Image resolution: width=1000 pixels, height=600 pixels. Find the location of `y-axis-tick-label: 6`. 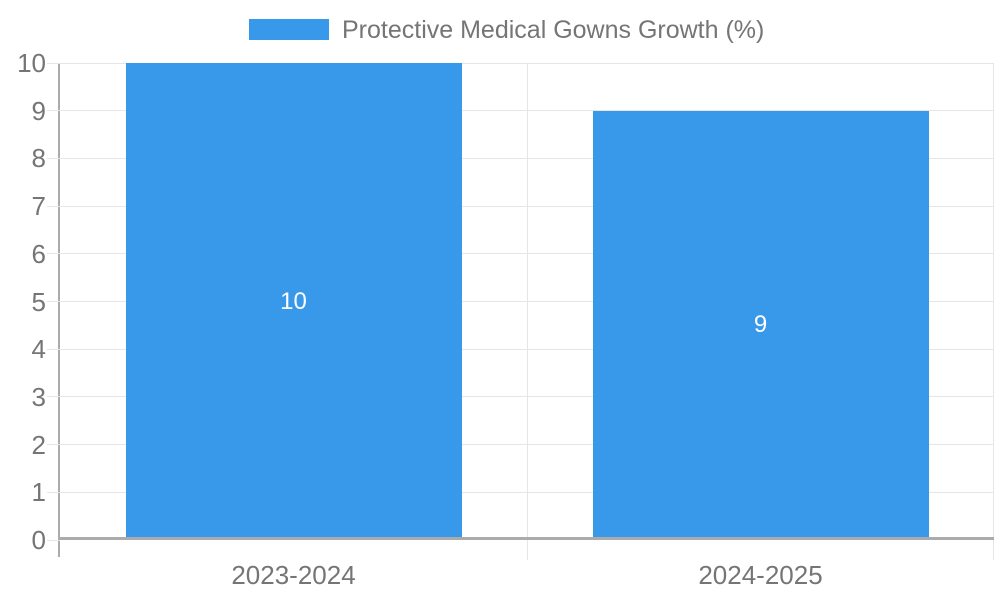

y-axis-tick-label: 6 is located at coordinates (38, 253).